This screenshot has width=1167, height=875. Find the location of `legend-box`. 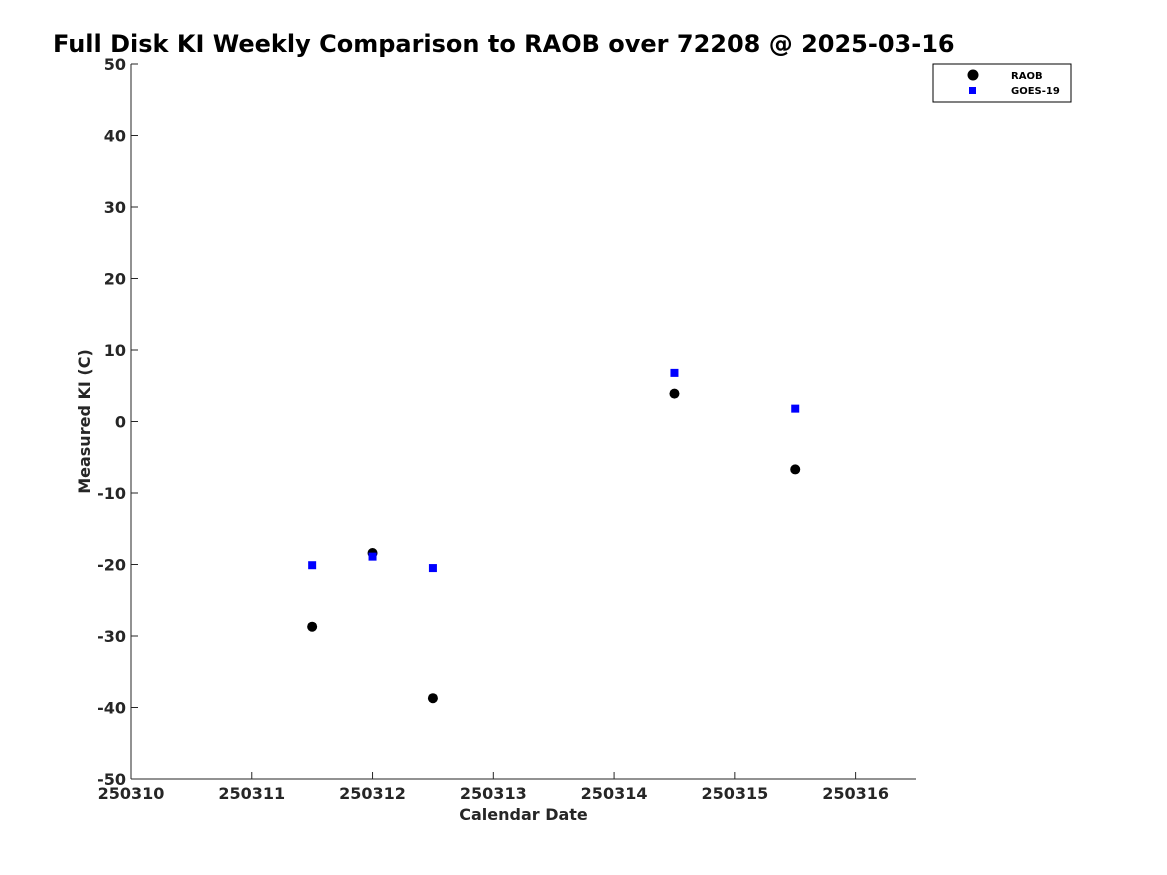

legend-box is located at coordinates (1002, 83).